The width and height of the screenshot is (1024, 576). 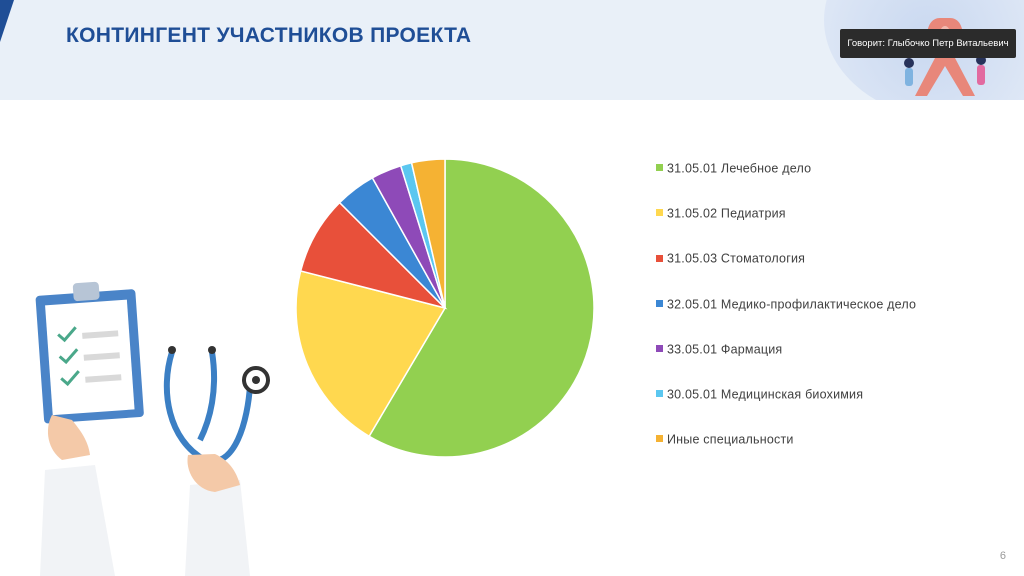 I want to click on legend-item: 31.05.03 Стоматология, so click(x=730, y=260).